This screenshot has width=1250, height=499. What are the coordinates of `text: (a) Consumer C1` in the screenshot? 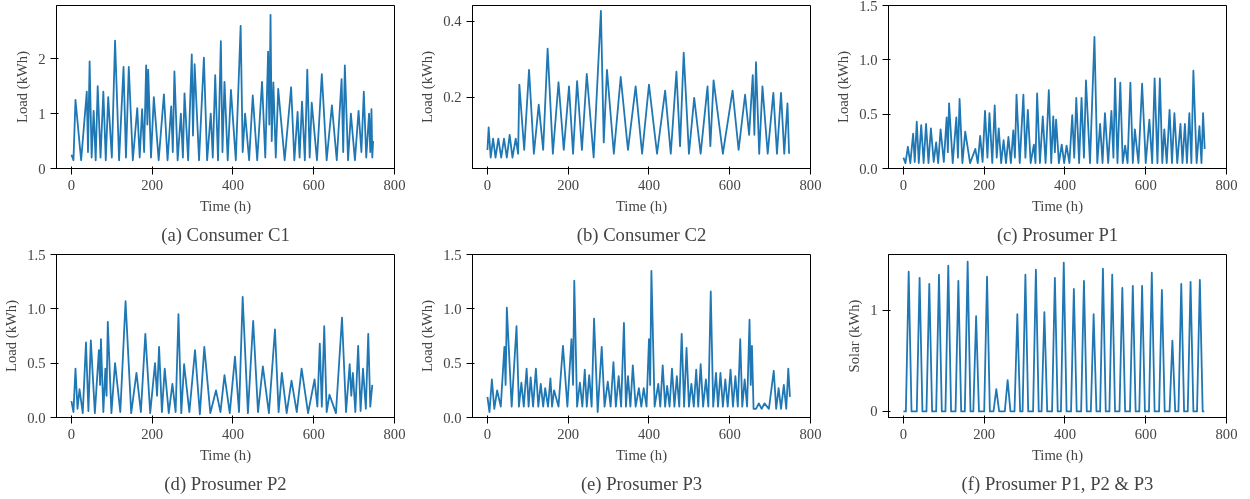 It's located at (225, 234).